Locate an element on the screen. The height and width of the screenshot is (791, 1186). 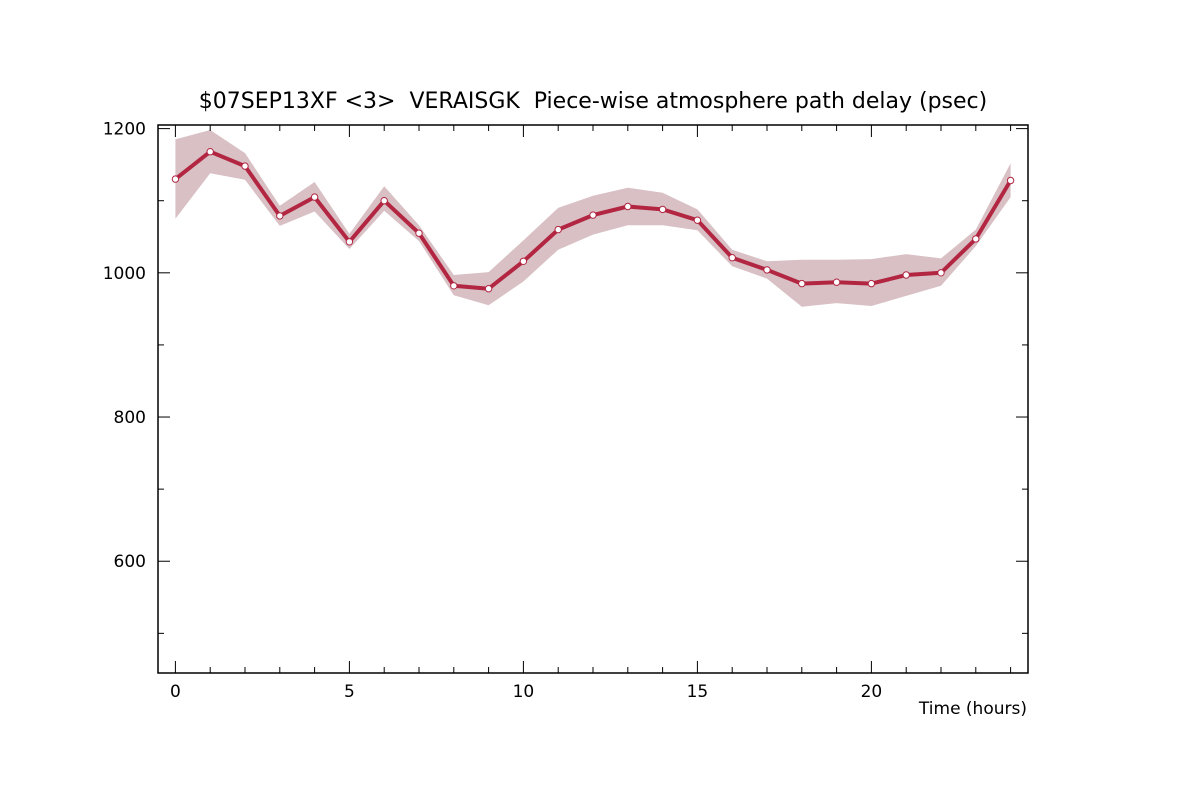
x-tick-label: 15 is located at coordinates (698, 692).